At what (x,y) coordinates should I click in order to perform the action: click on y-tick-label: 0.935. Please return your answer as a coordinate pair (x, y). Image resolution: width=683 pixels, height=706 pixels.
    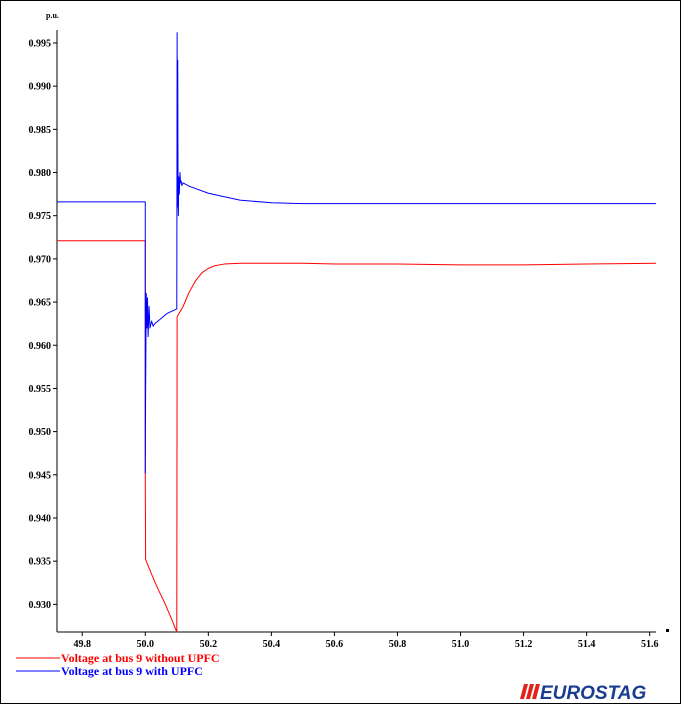
    Looking at the image, I should click on (40, 562).